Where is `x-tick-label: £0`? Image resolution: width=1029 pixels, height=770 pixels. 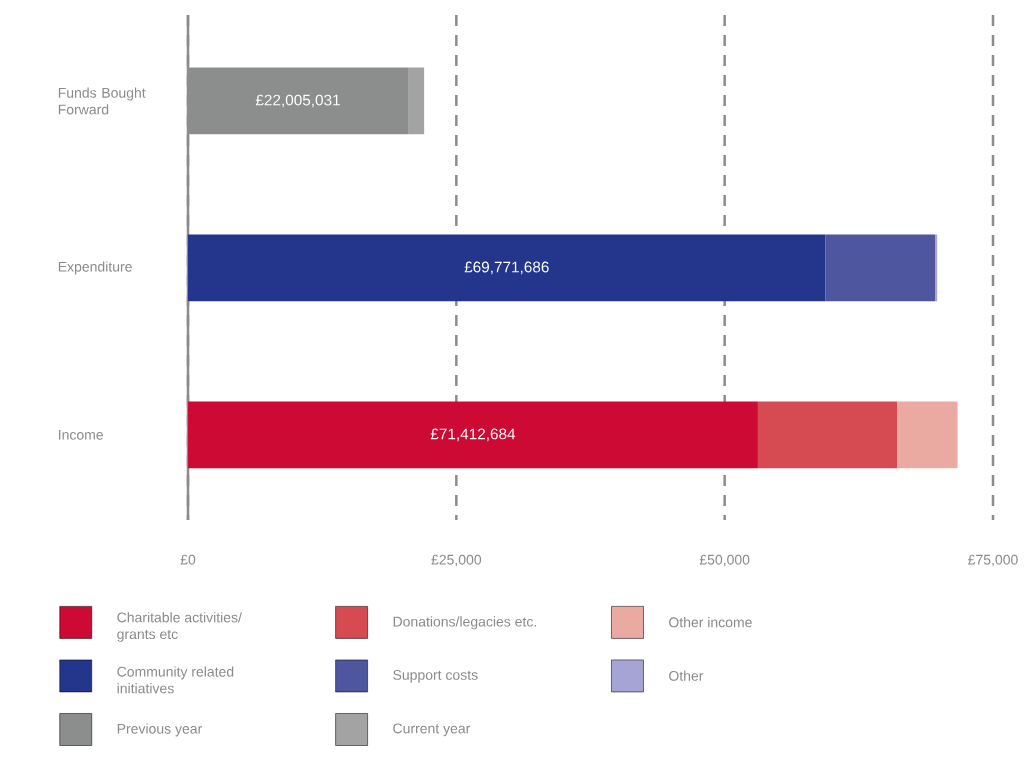
x-tick-label: £0 is located at coordinates (188, 559).